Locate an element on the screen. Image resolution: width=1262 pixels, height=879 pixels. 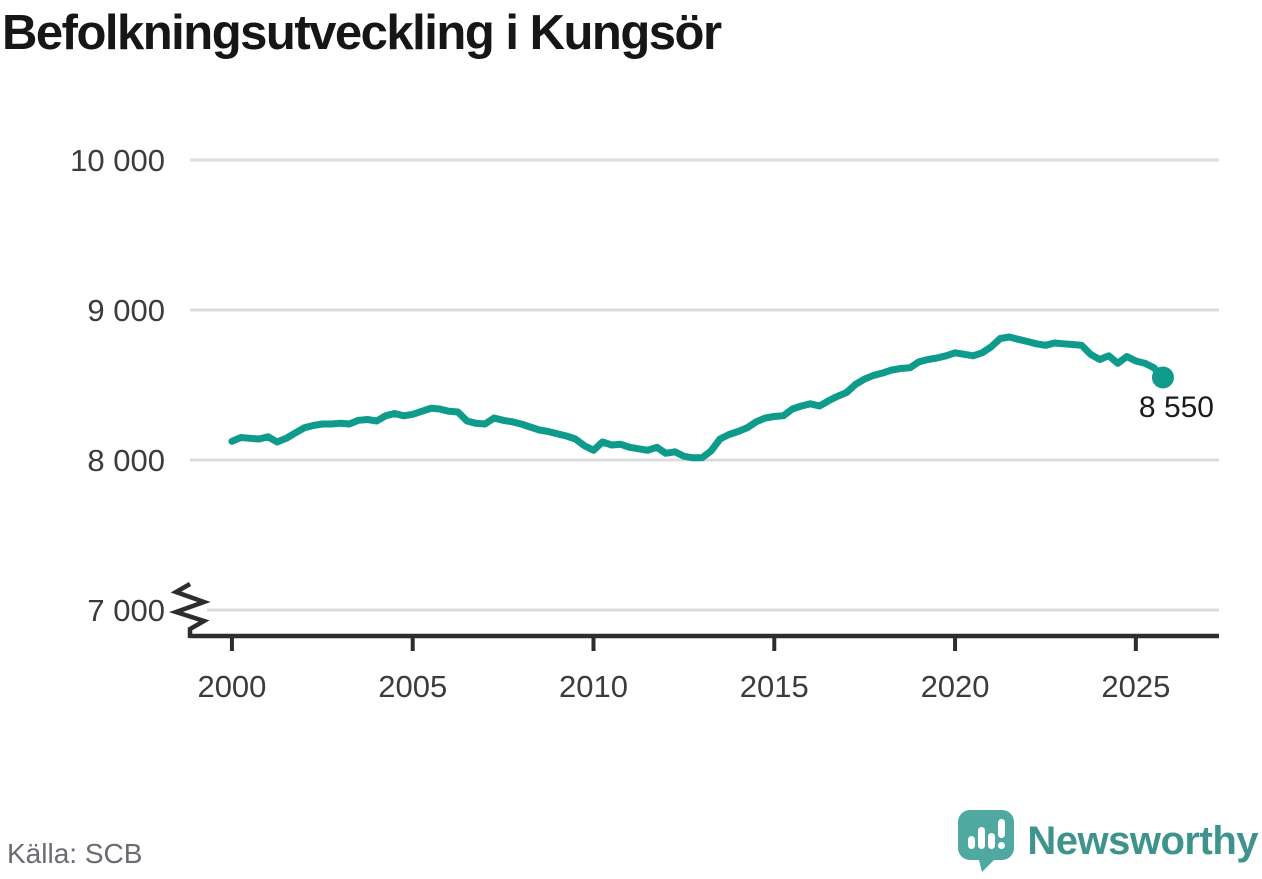
x-tick-label: 2005 is located at coordinates (412, 686).